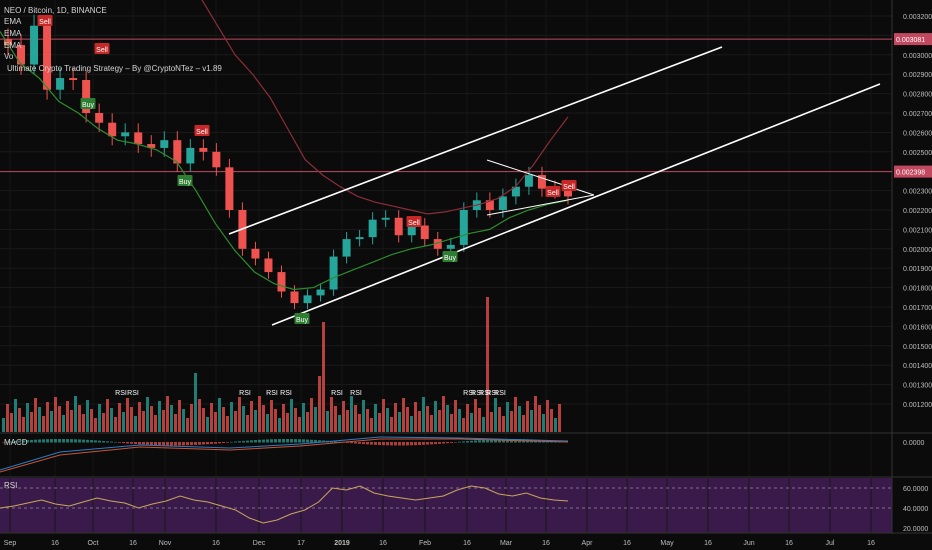  Describe the element at coordinates (917, 405) in the screenshot. I see `y-tick-label: 0.001200` at that location.